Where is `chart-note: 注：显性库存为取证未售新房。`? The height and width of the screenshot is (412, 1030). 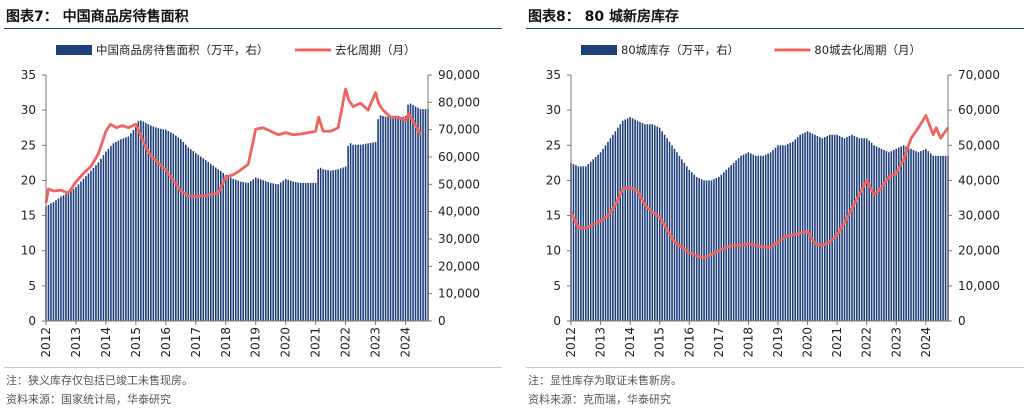 chart-note: 注：显性库存为取证未售新房。 is located at coordinates (605, 380).